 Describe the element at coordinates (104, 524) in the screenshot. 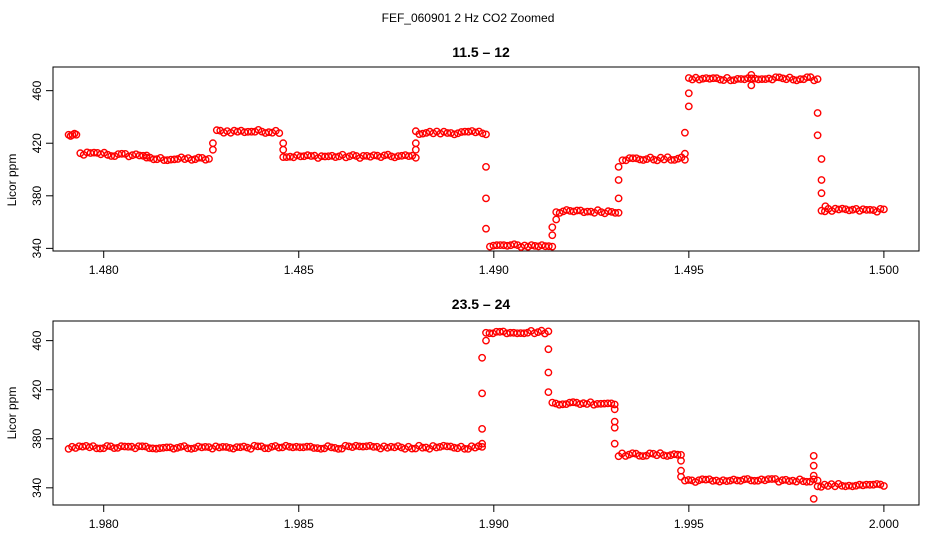

I see `x-tick-label: 1.980` at that location.